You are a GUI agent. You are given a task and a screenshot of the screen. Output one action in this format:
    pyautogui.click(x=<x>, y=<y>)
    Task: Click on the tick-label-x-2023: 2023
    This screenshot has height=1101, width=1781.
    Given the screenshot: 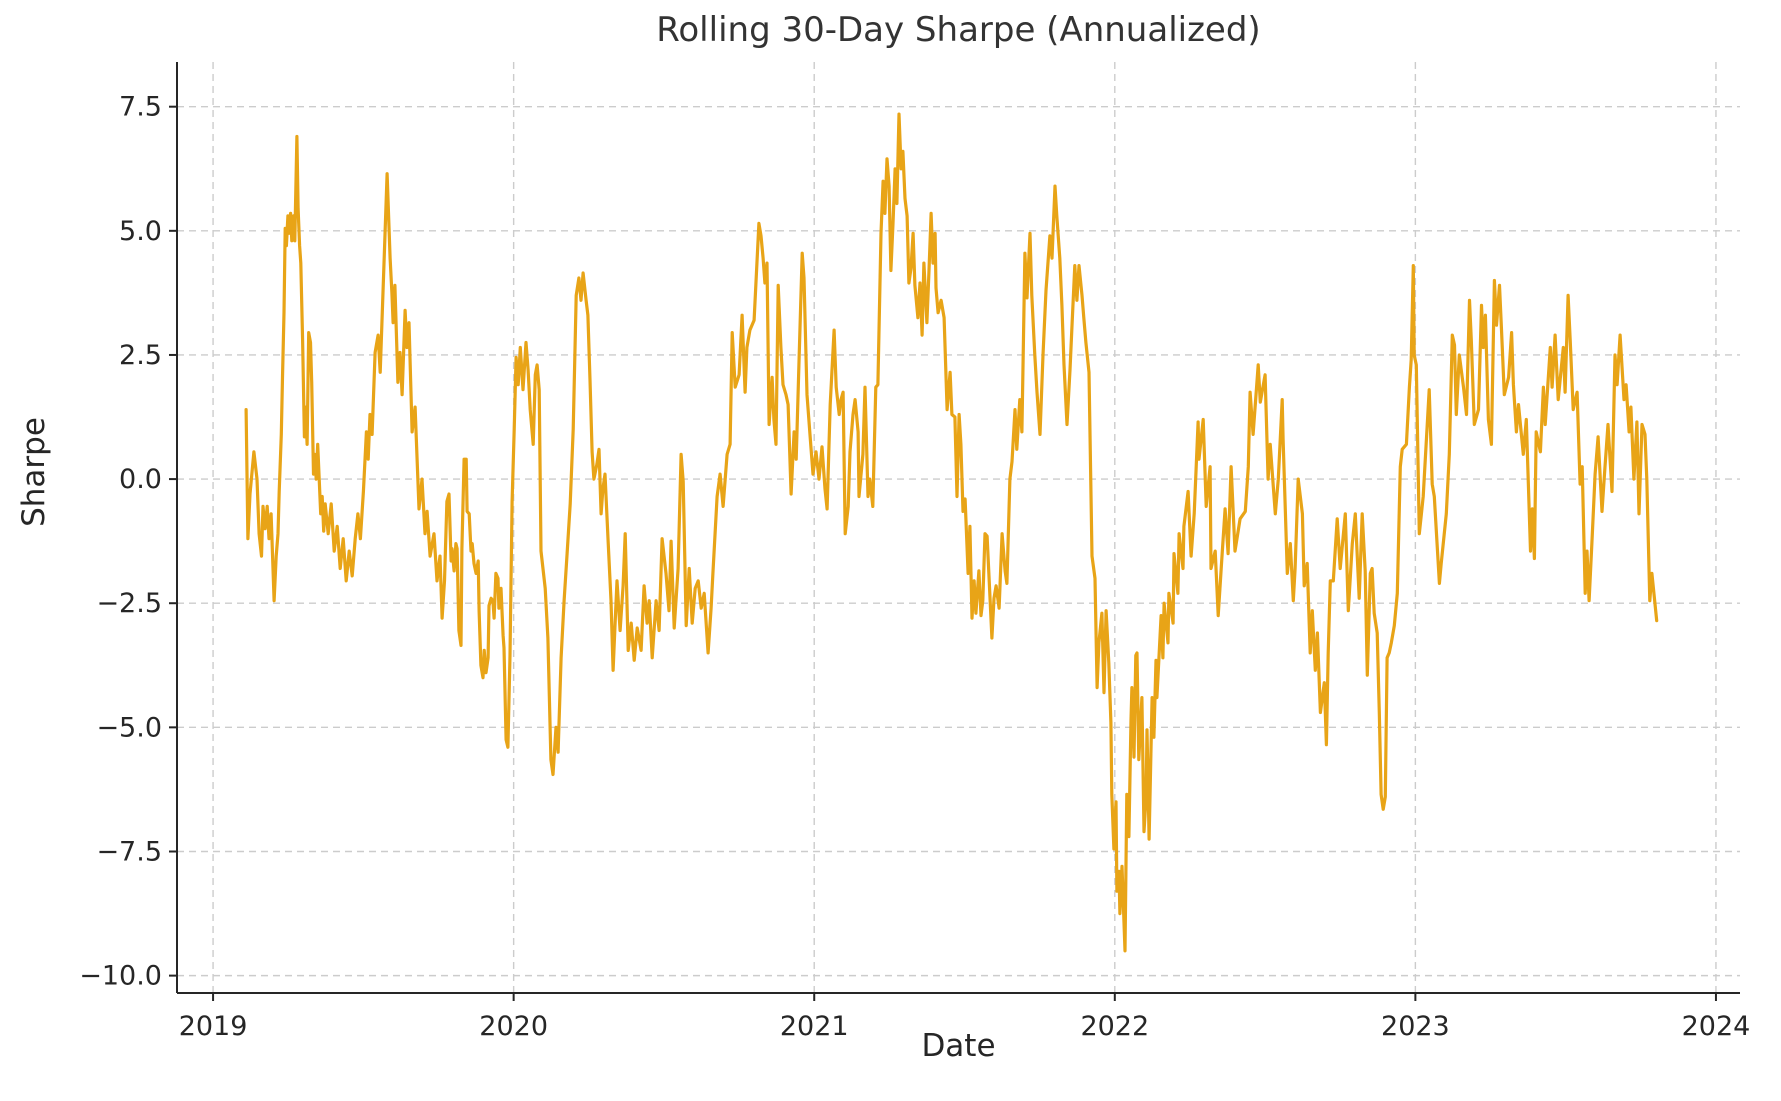 What is the action you would take?
    pyautogui.click(x=1415, y=1026)
    